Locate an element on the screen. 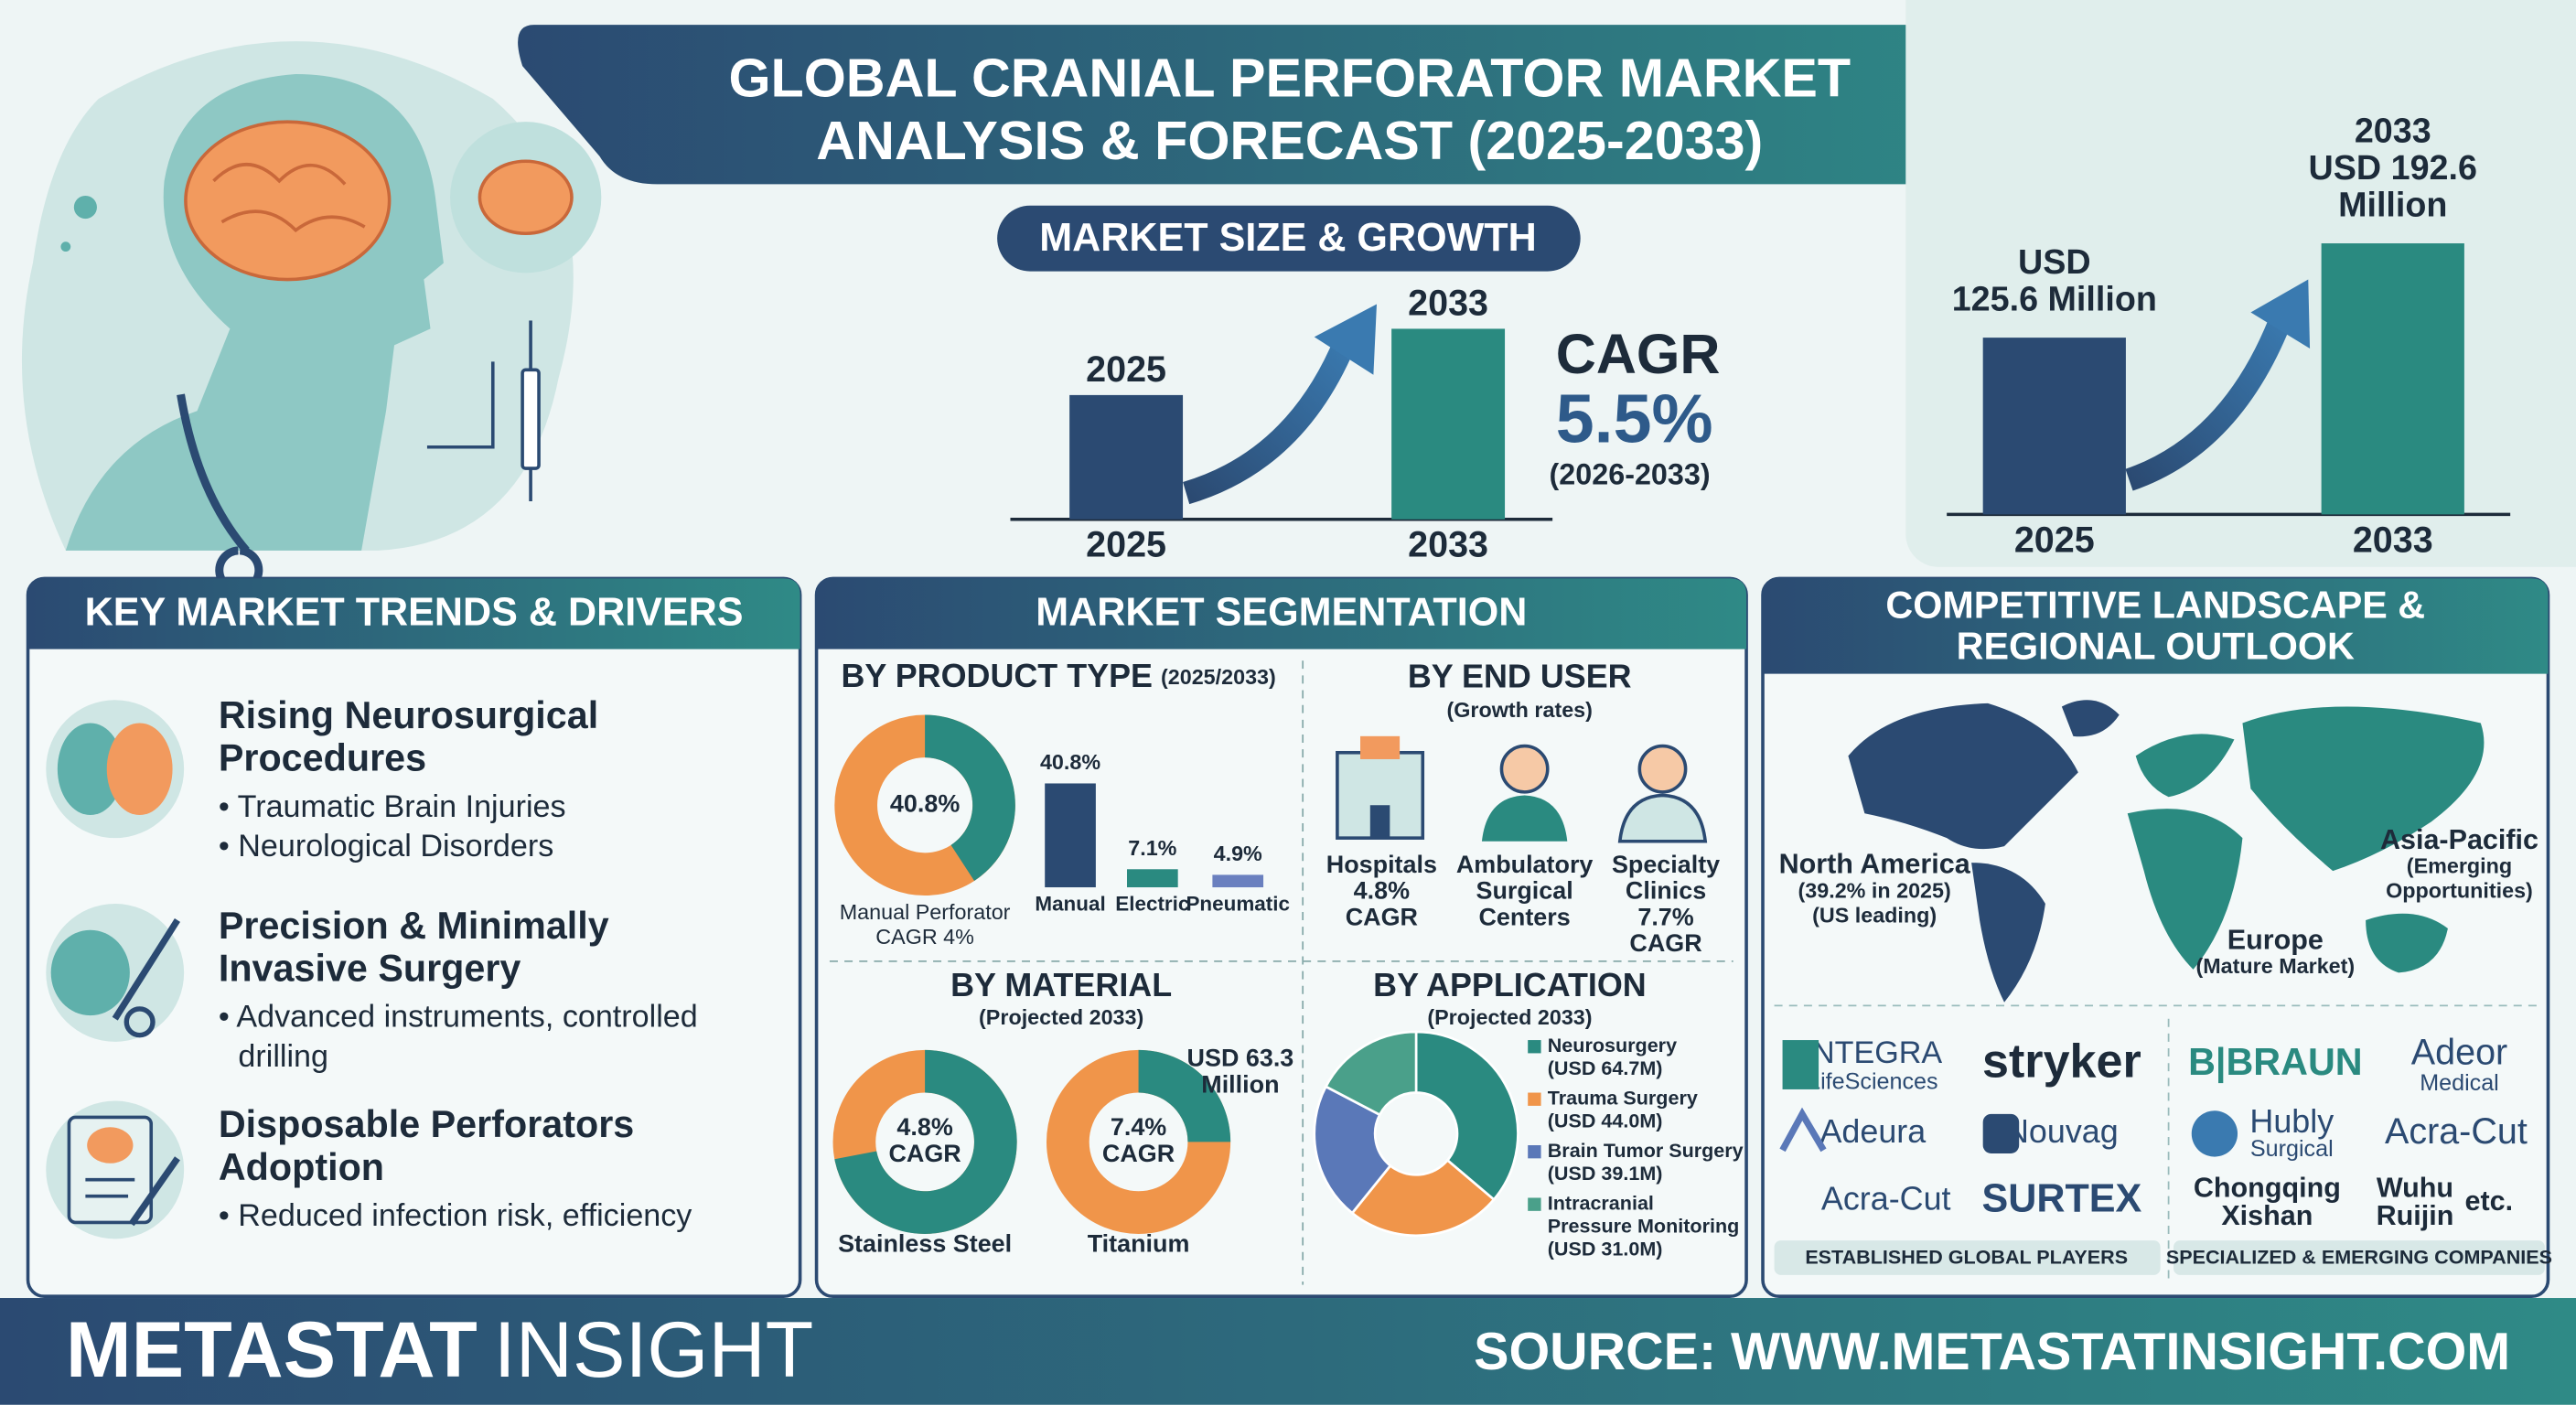 Image resolution: width=2576 pixels, height=1405 pixels. segment-note: (Projected 2033) is located at coordinates (1061, 1017).